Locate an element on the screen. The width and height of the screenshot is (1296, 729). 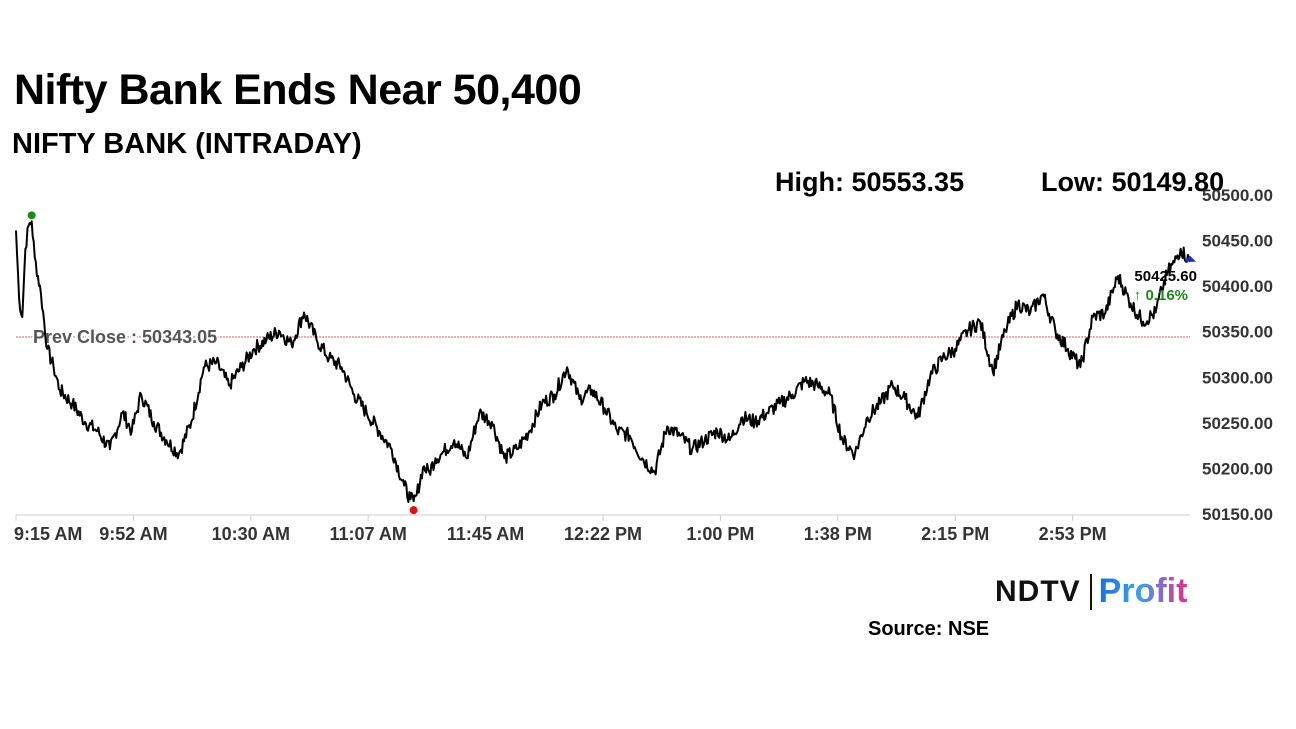
x-tick-label: 1:00 PM is located at coordinates (720, 534).